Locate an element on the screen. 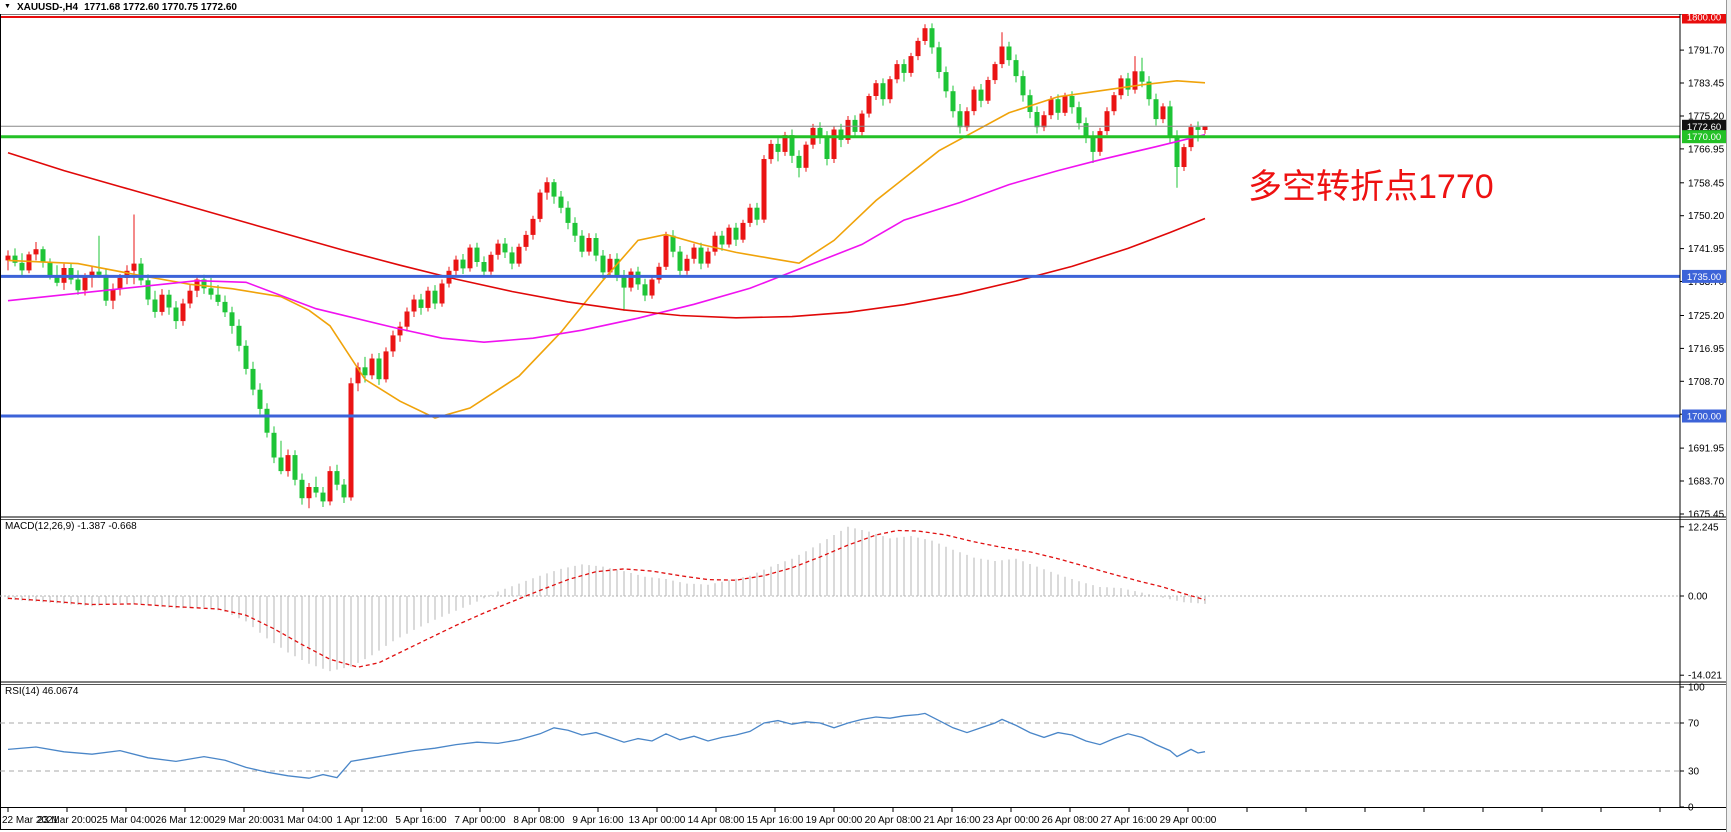 This screenshot has height=832, width=1731. time-tick-label: 9 Apr 16:00 is located at coordinates (598, 820).